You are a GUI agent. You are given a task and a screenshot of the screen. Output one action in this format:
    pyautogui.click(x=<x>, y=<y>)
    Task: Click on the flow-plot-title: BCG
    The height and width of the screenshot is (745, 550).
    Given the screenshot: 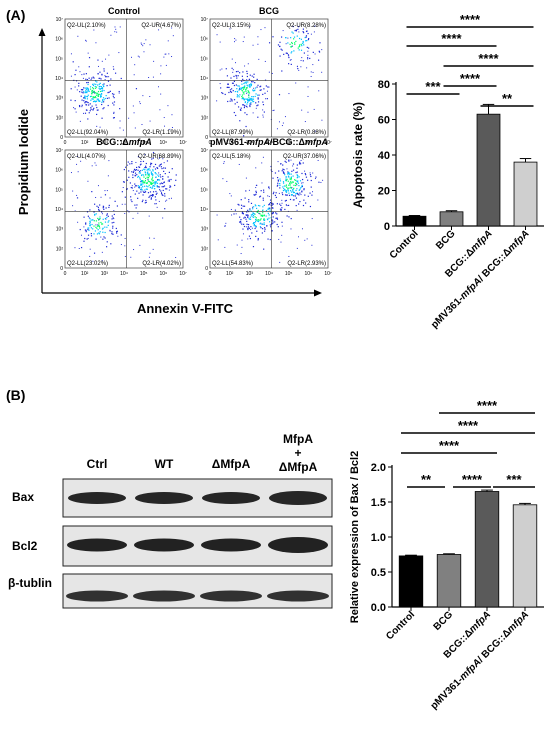 What is the action you would take?
    pyautogui.click(x=269, y=11)
    